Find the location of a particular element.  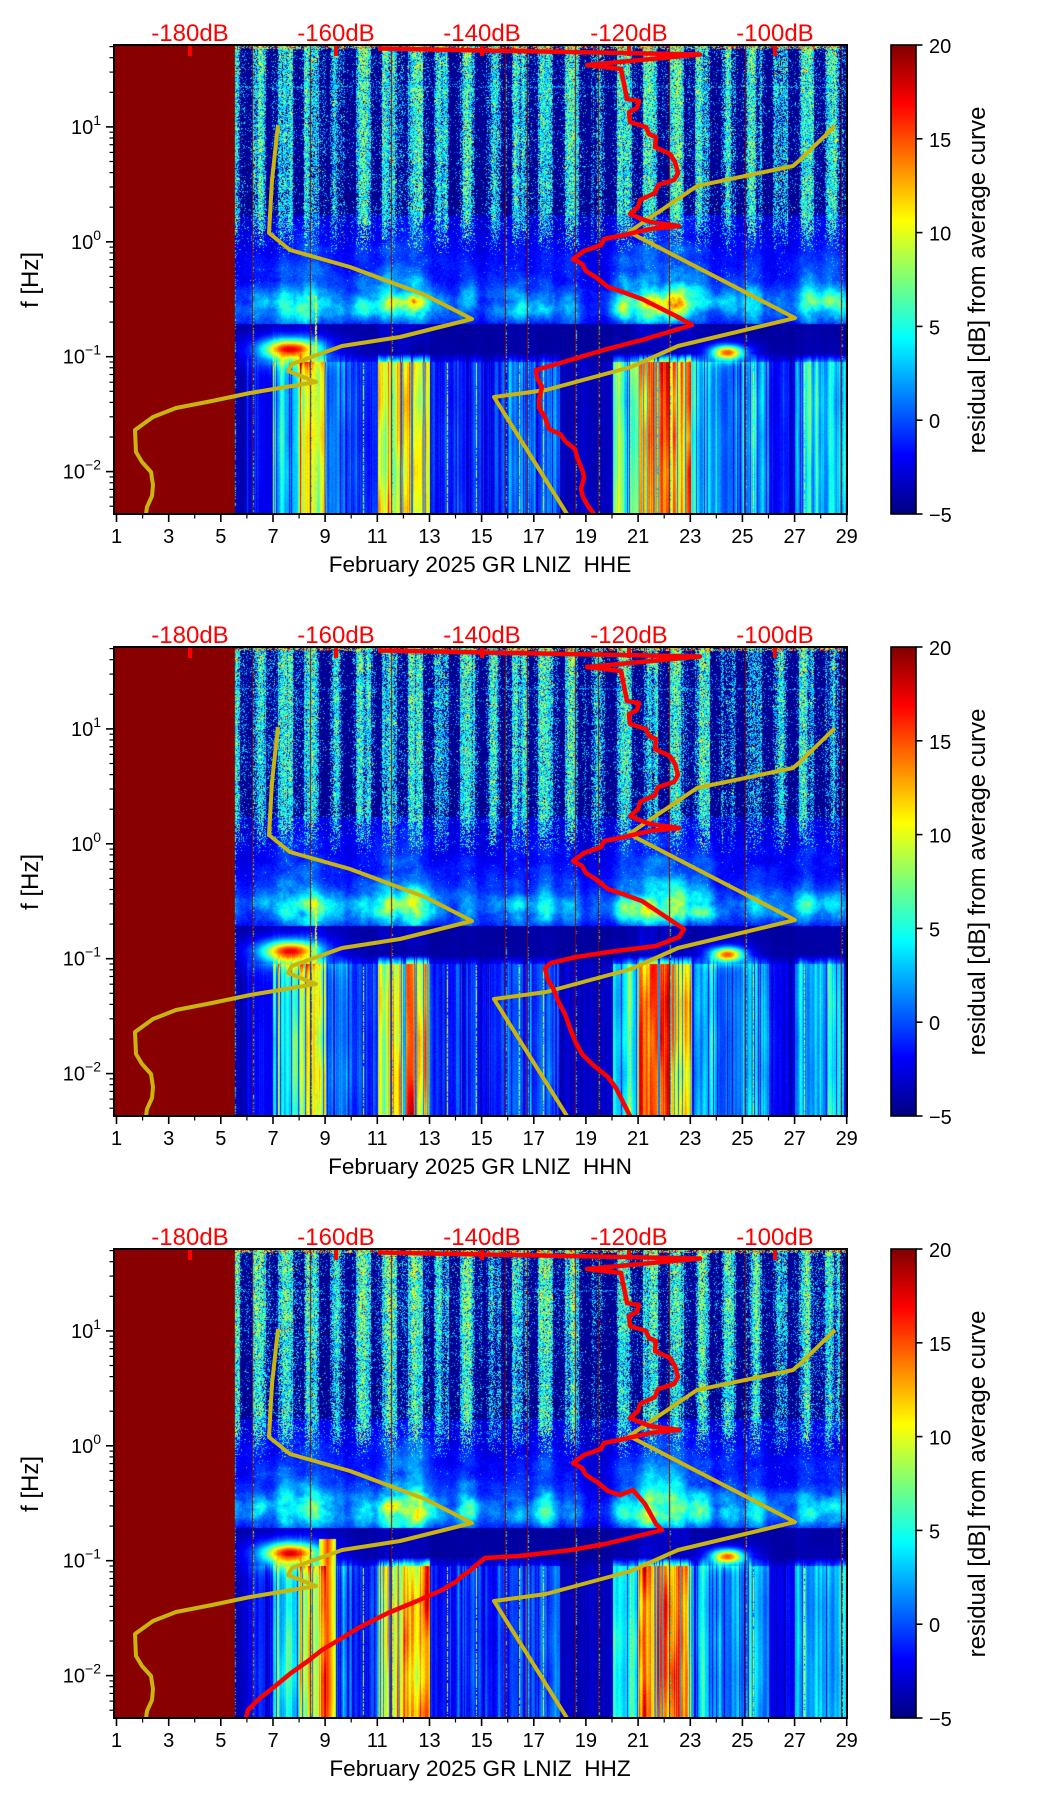

svg-text: February 2025 GR LNIZ HHZ is located at coordinates (480, 1768).